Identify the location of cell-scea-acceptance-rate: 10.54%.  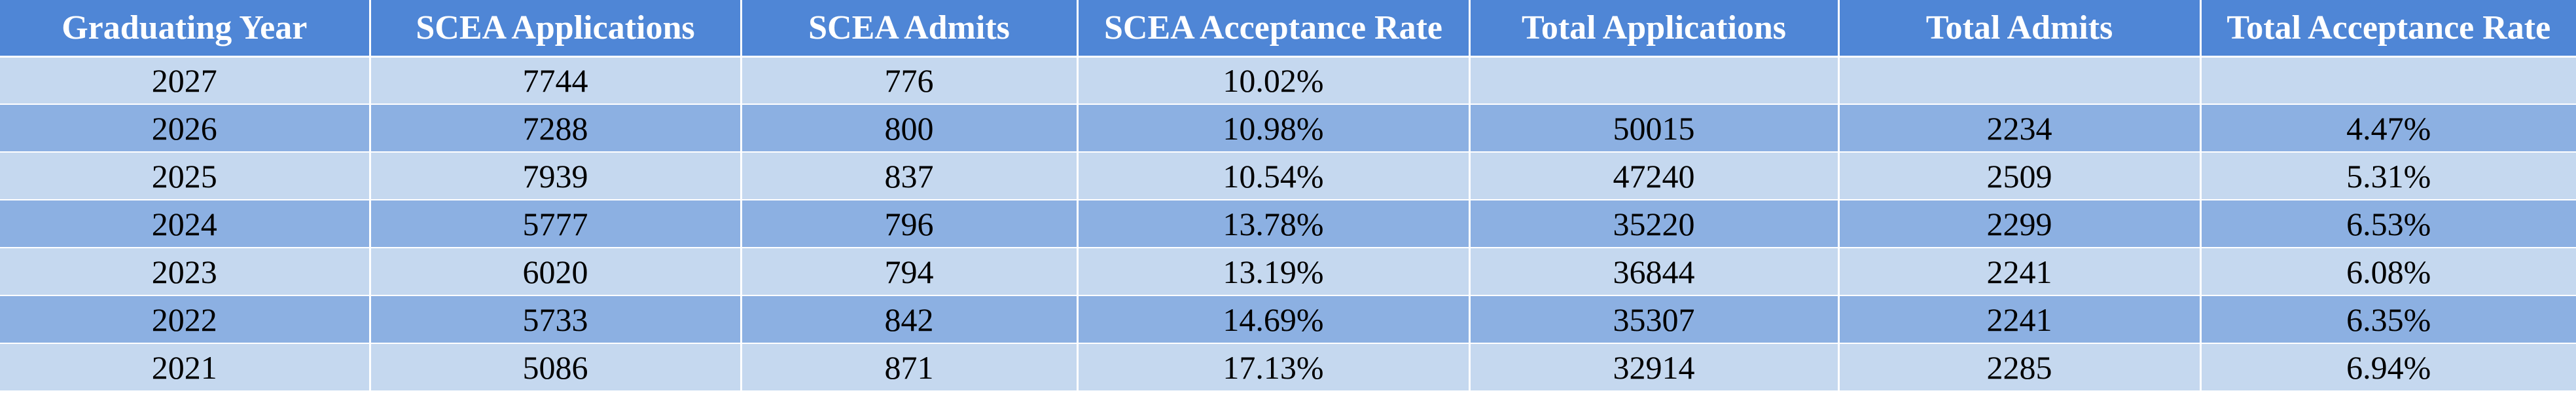
(1274, 176).